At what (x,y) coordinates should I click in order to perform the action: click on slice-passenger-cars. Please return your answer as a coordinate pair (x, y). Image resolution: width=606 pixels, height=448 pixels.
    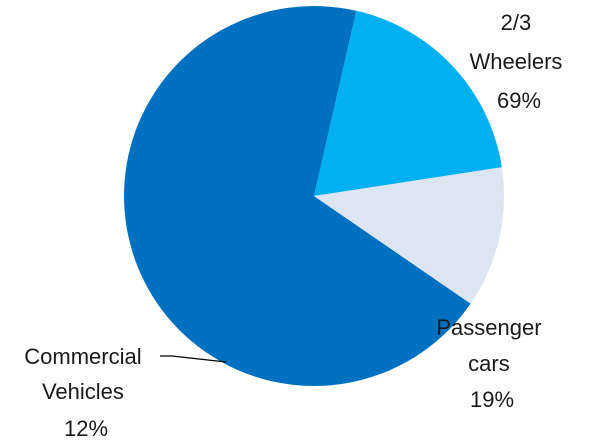
    Looking at the image, I should click on (408, 103).